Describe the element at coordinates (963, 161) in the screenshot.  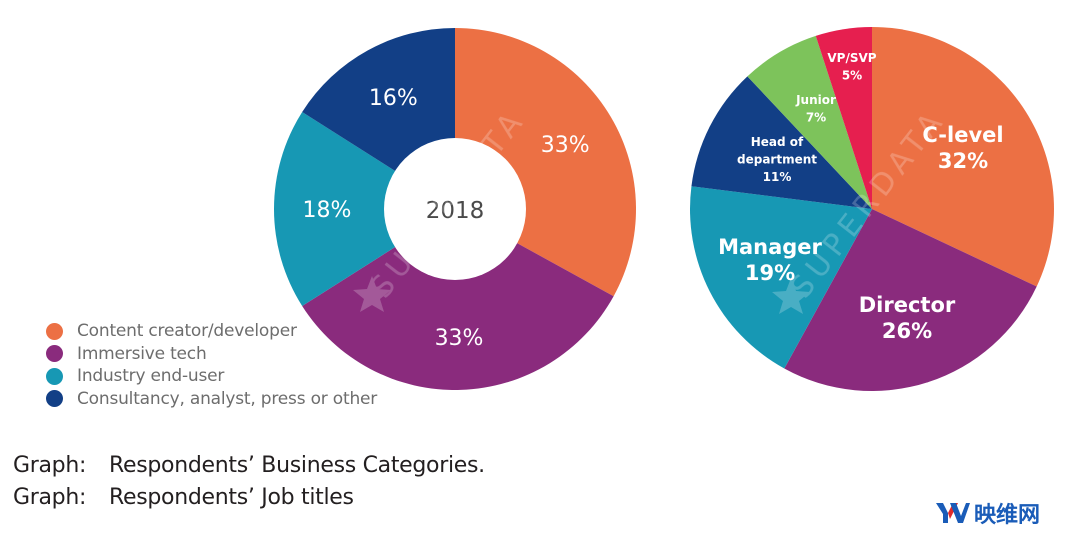
I see `pie-data-label: 32%` at that location.